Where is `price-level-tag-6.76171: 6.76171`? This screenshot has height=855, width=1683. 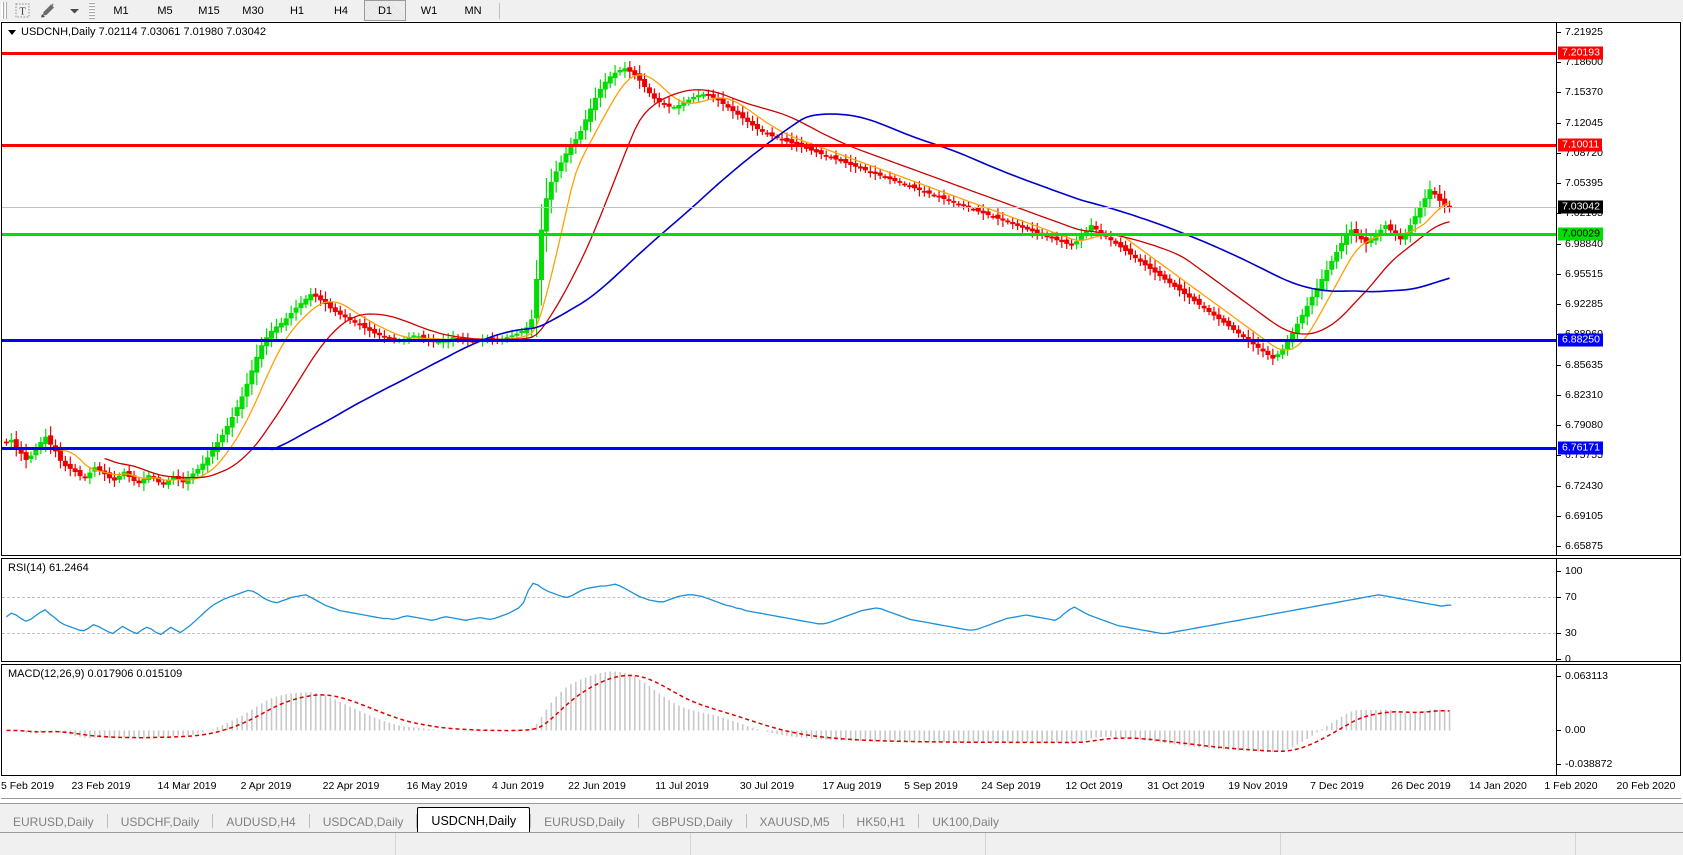 price-level-tag-6.76171: 6.76171 is located at coordinates (1580, 448).